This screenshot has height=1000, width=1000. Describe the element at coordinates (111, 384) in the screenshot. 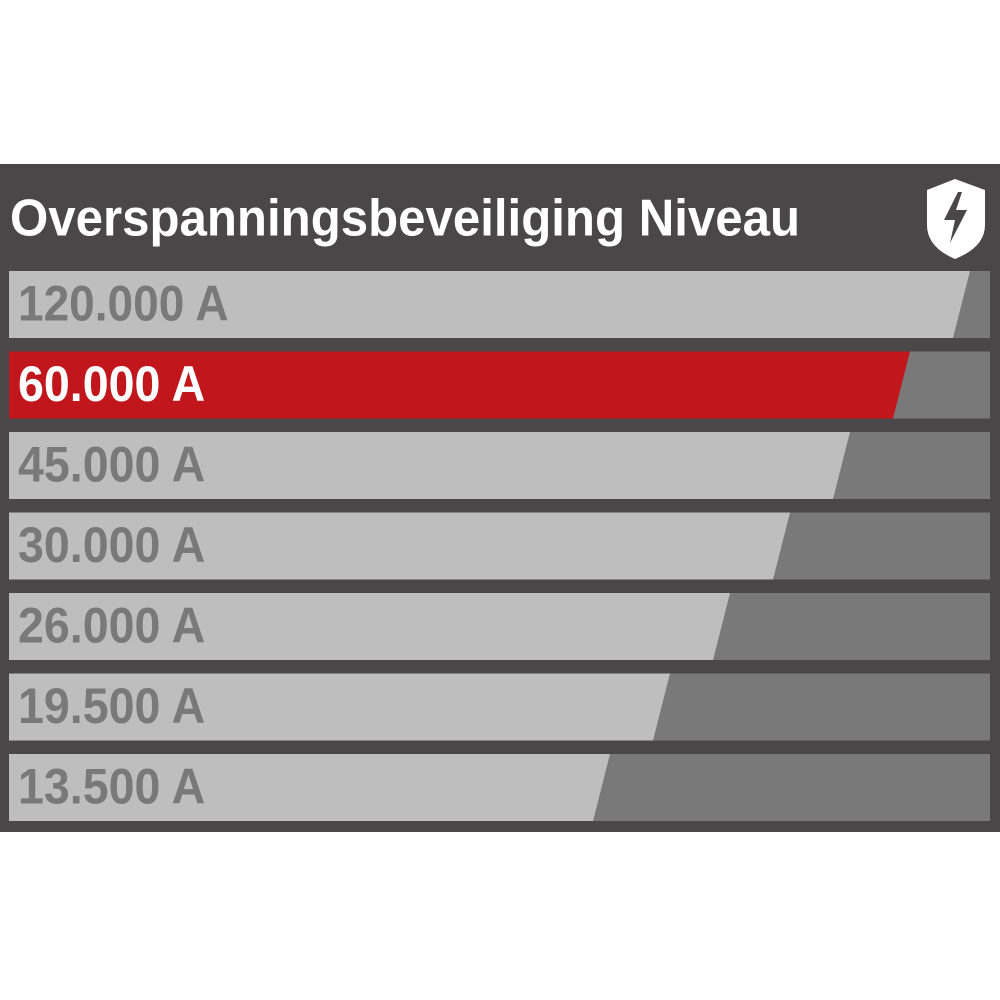

I see `level-label: 60.000 A` at that location.